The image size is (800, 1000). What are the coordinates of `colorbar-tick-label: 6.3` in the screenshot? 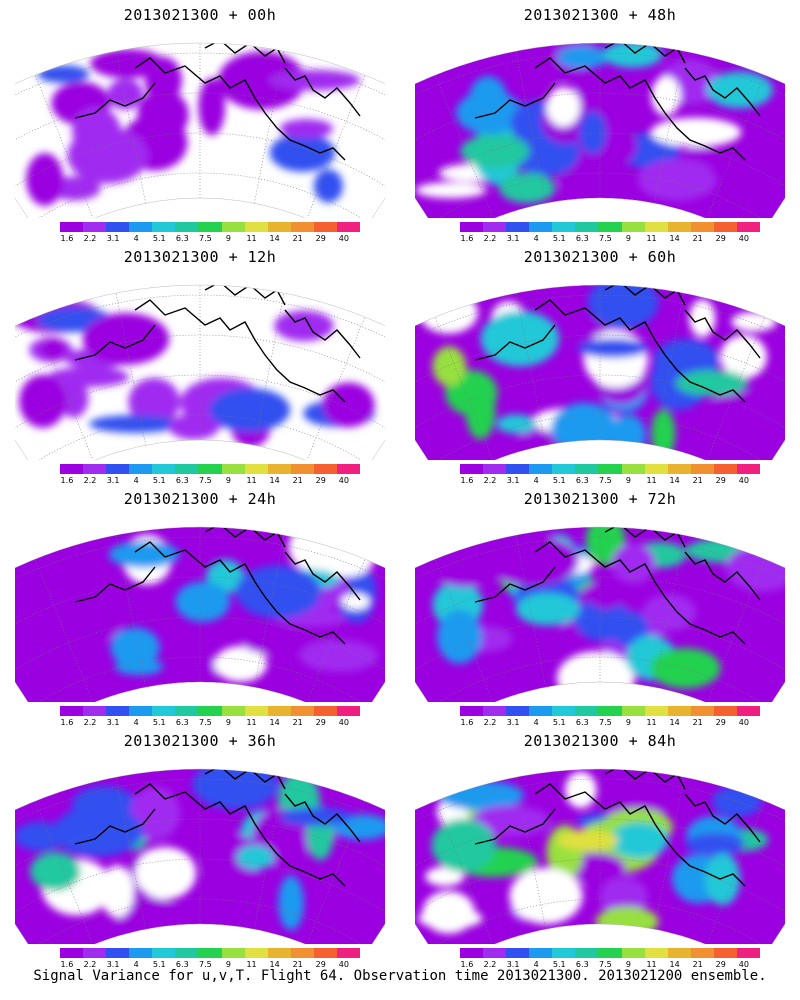 It's located at (582, 964).